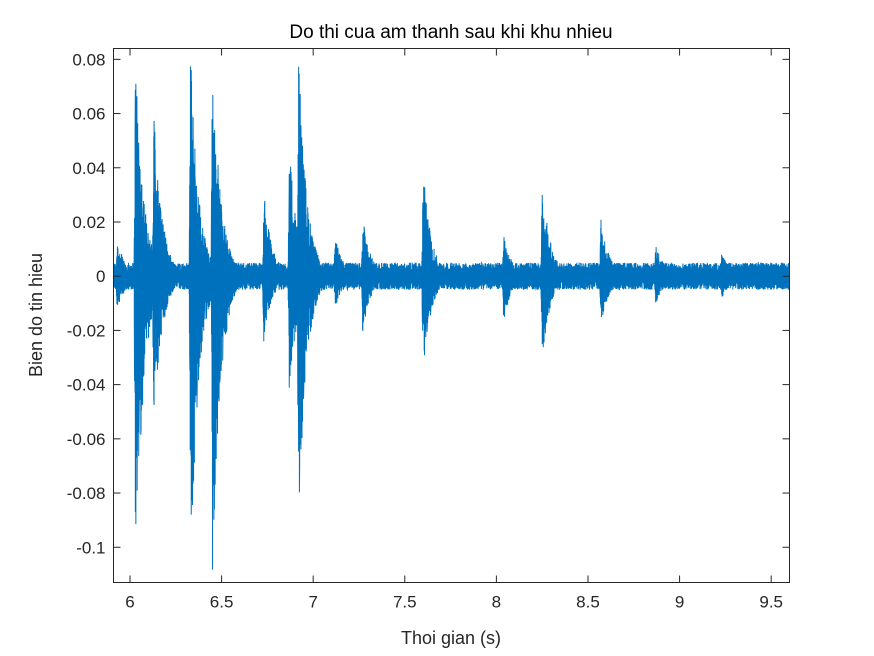 The width and height of the screenshot is (874, 656). Describe the element at coordinates (451, 638) in the screenshot. I see `x-axis-label: Thoi gian (s)` at that location.